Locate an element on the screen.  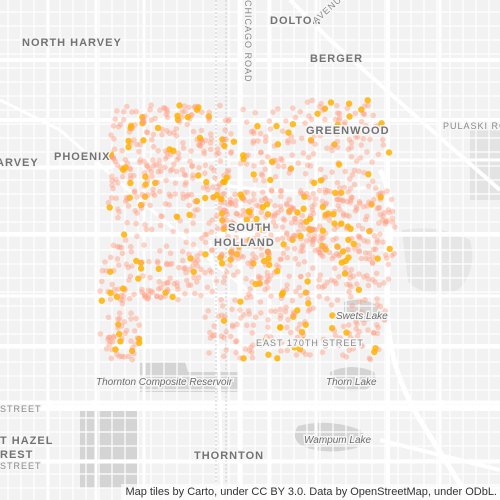
label-thornton-reservoir: Thornton Composite Reservoir is located at coordinates (164, 382).